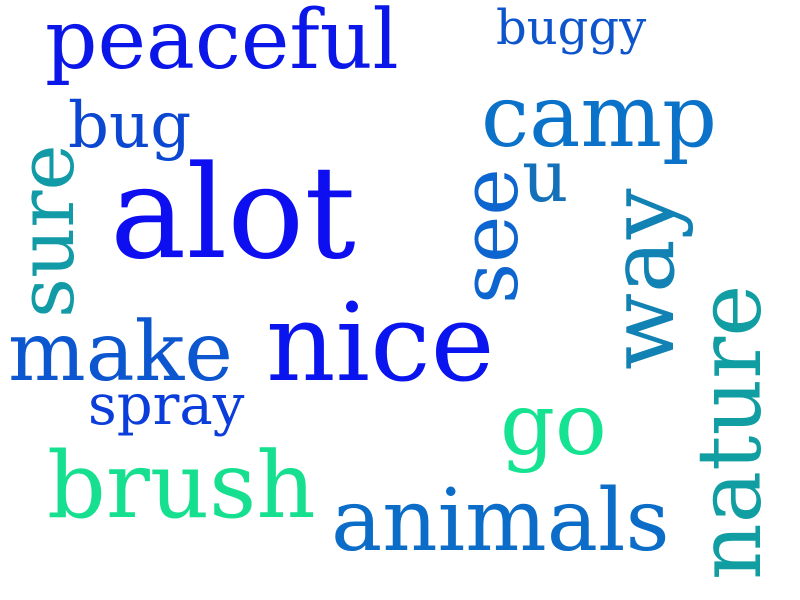 Image resolution: width=800 pixels, height=600 pixels. Describe the element at coordinates (47, 231) in the screenshot. I see `word-sure: sure` at that location.